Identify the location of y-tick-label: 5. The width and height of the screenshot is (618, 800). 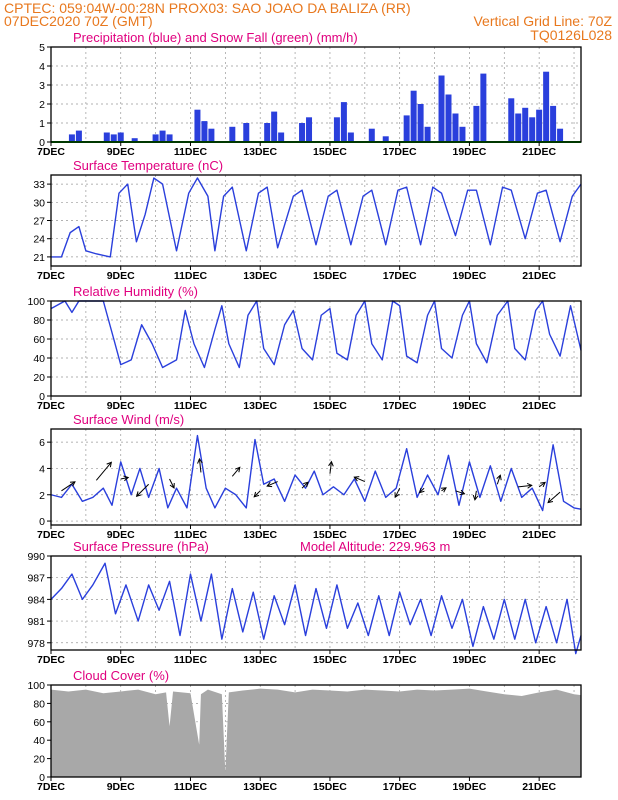
(42, 48).